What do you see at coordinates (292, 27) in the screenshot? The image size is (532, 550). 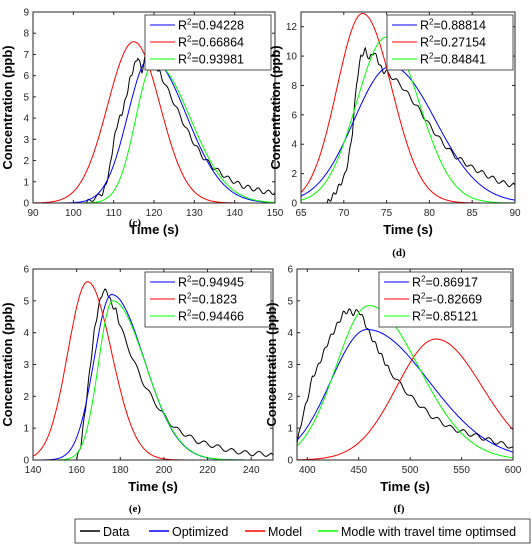 I see `y-tick-label: 12` at bounding box center [292, 27].